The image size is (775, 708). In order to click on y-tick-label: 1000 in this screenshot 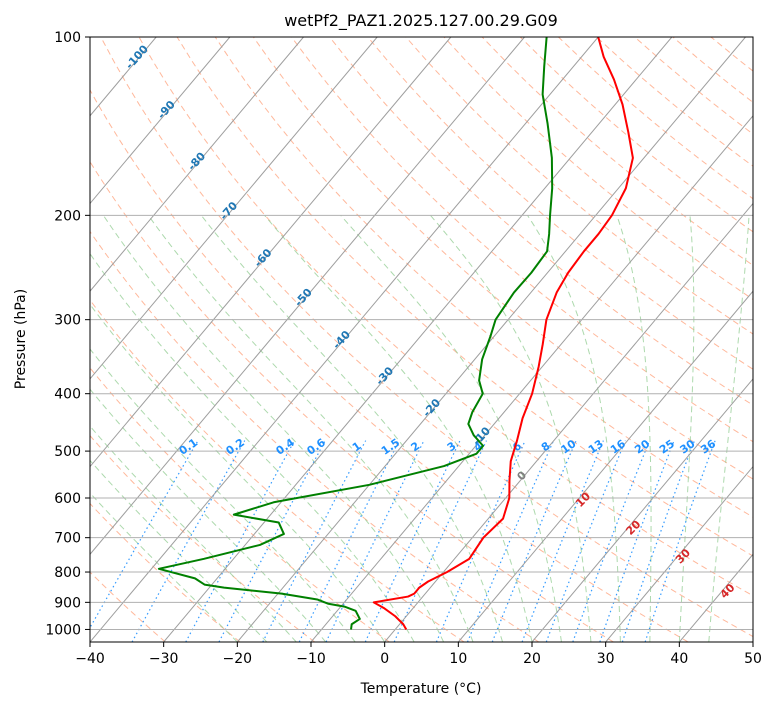, I will do `click(63, 630)`.